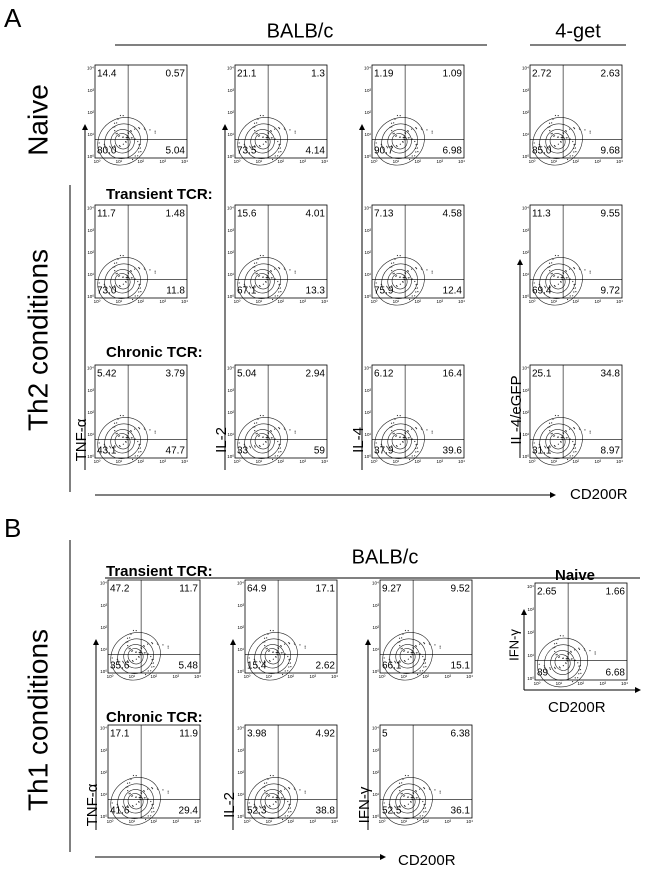  I want to click on quadrant-value: 4.14, so click(316, 151).